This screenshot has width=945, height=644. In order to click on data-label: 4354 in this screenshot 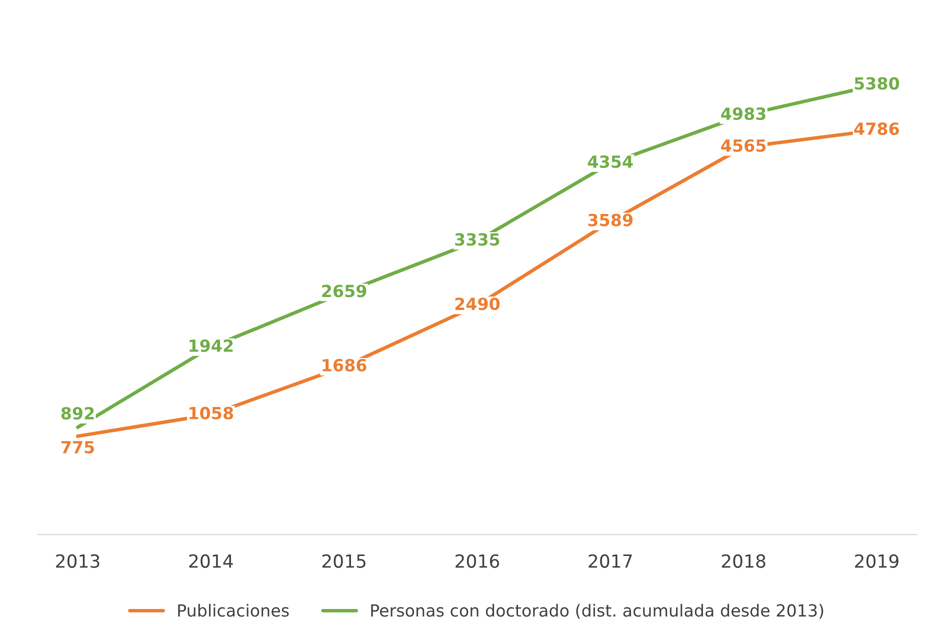, I will do `click(610, 161)`.